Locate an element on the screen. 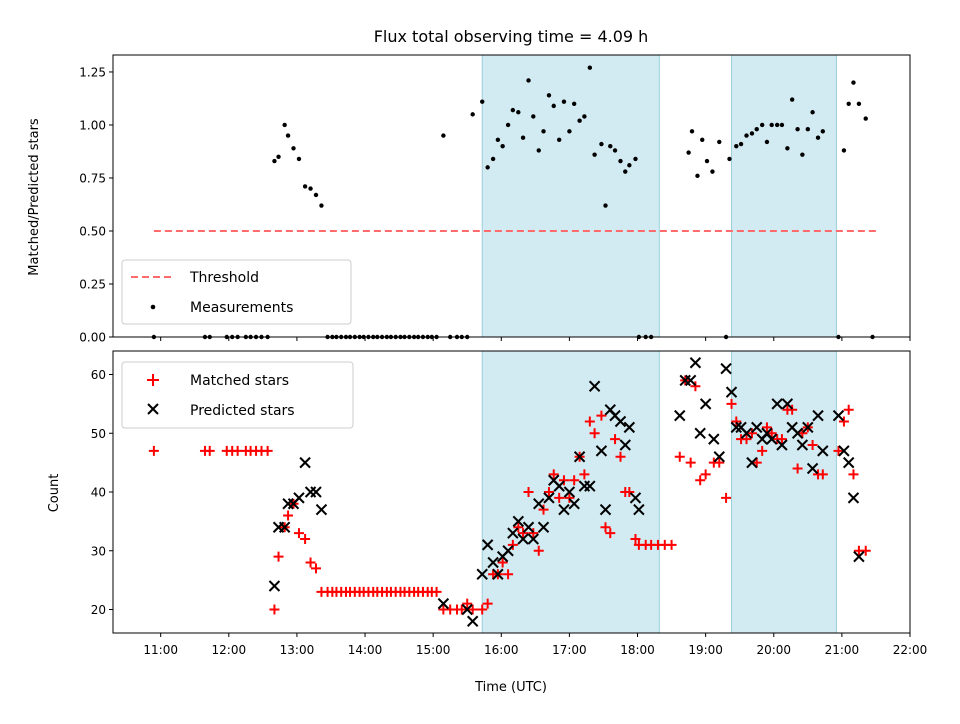 The width and height of the screenshot is (960, 724). y-tick-label: 1.25 is located at coordinates (92, 72).